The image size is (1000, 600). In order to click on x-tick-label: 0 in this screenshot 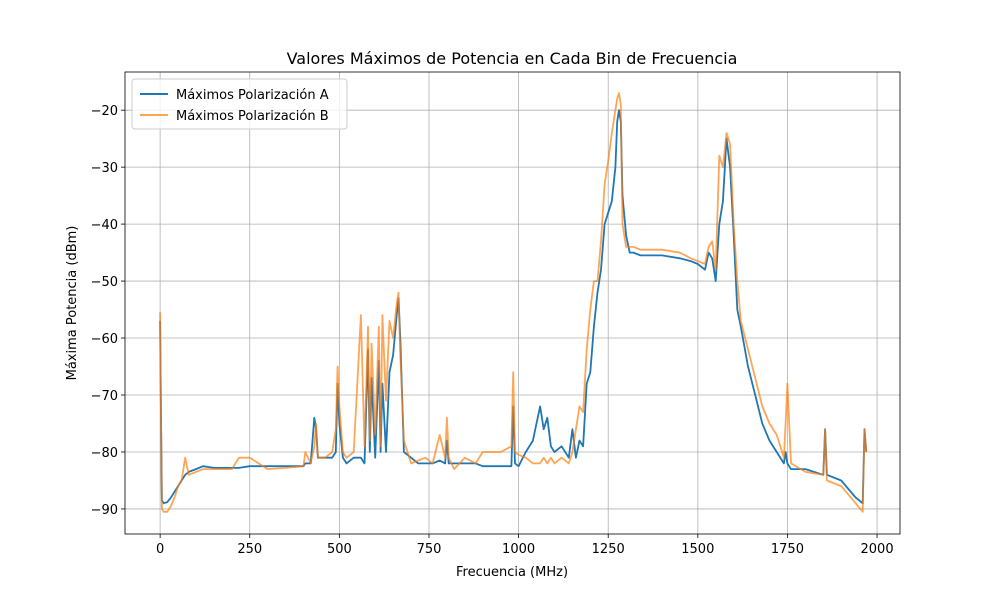, I will do `click(160, 549)`.